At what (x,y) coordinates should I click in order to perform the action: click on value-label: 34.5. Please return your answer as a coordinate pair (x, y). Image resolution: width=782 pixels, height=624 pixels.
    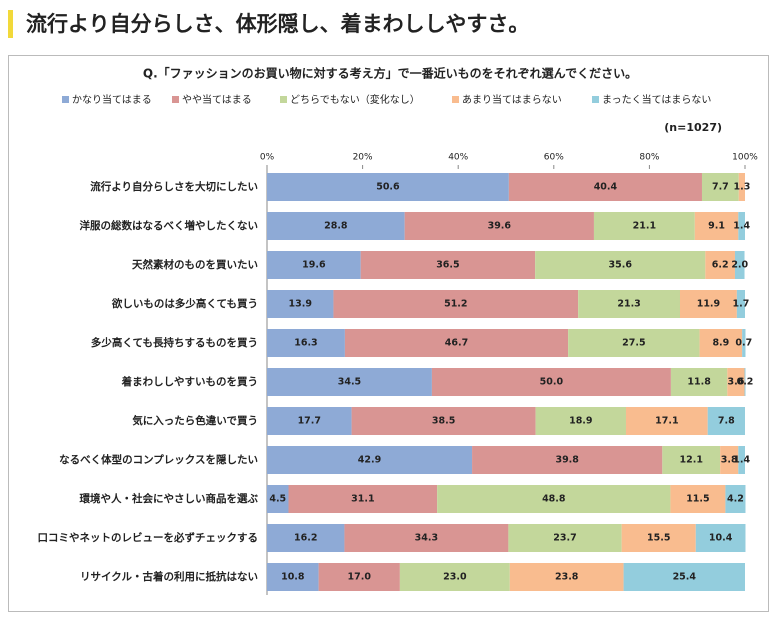
    Looking at the image, I should click on (349, 382).